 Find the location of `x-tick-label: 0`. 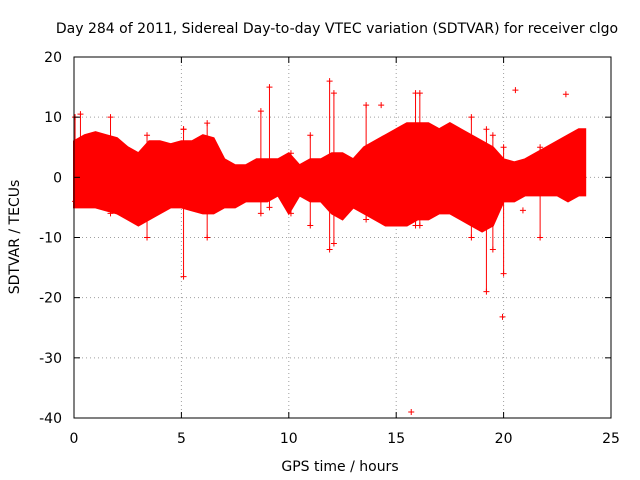

x-tick-label: 0 is located at coordinates (74, 439).